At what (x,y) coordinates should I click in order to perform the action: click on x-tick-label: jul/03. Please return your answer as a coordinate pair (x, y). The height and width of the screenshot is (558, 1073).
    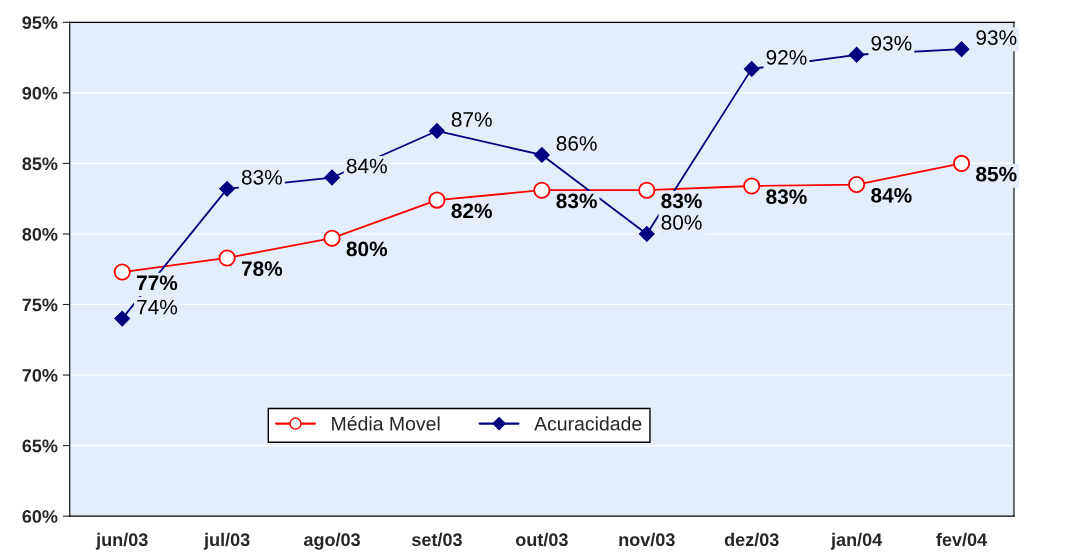
    Looking at the image, I should click on (226, 541).